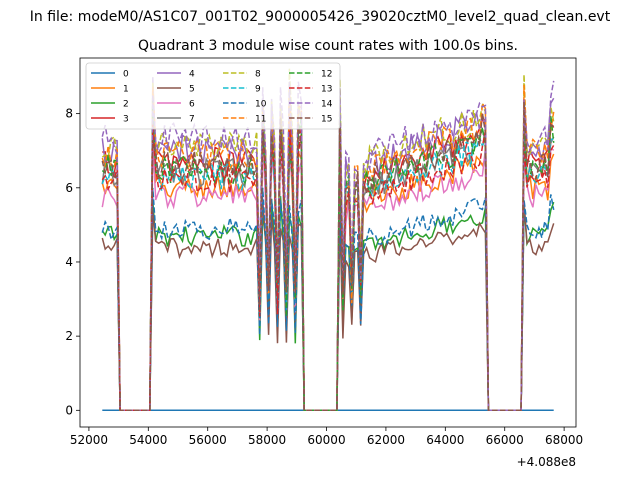  I want to click on x-tick-label: 58000, so click(267, 440).